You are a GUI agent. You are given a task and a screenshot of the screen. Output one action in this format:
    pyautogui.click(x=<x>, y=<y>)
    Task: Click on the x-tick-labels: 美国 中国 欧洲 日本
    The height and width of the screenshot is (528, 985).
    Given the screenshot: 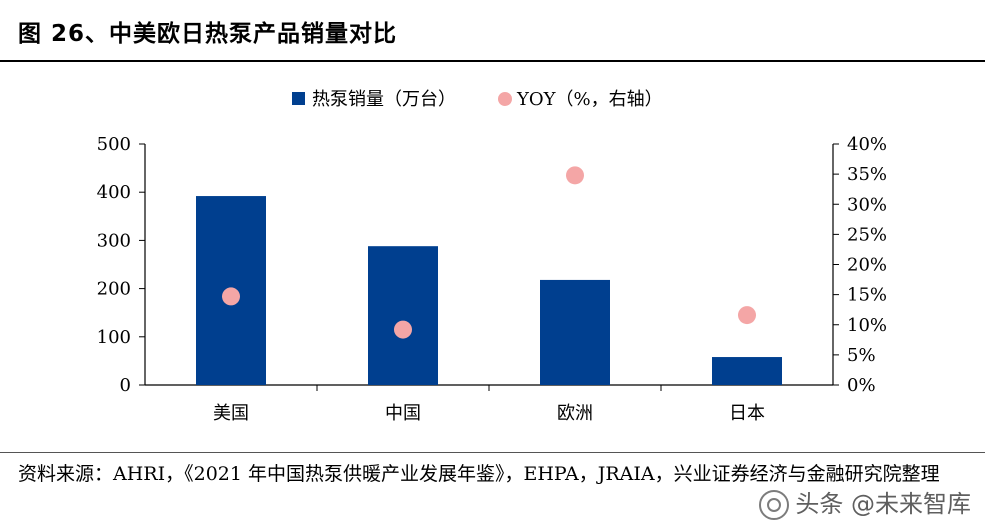 What is the action you would take?
    pyautogui.click(x=489, y=413)
    